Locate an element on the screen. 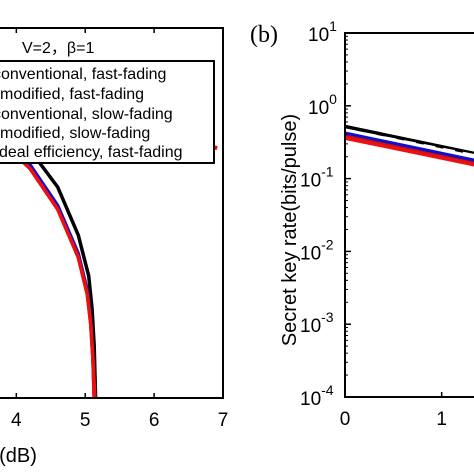 Image resolution: width=474 pixels, height=474 pixels. x-tick-label: 6 is located at coordinates (154, 420).